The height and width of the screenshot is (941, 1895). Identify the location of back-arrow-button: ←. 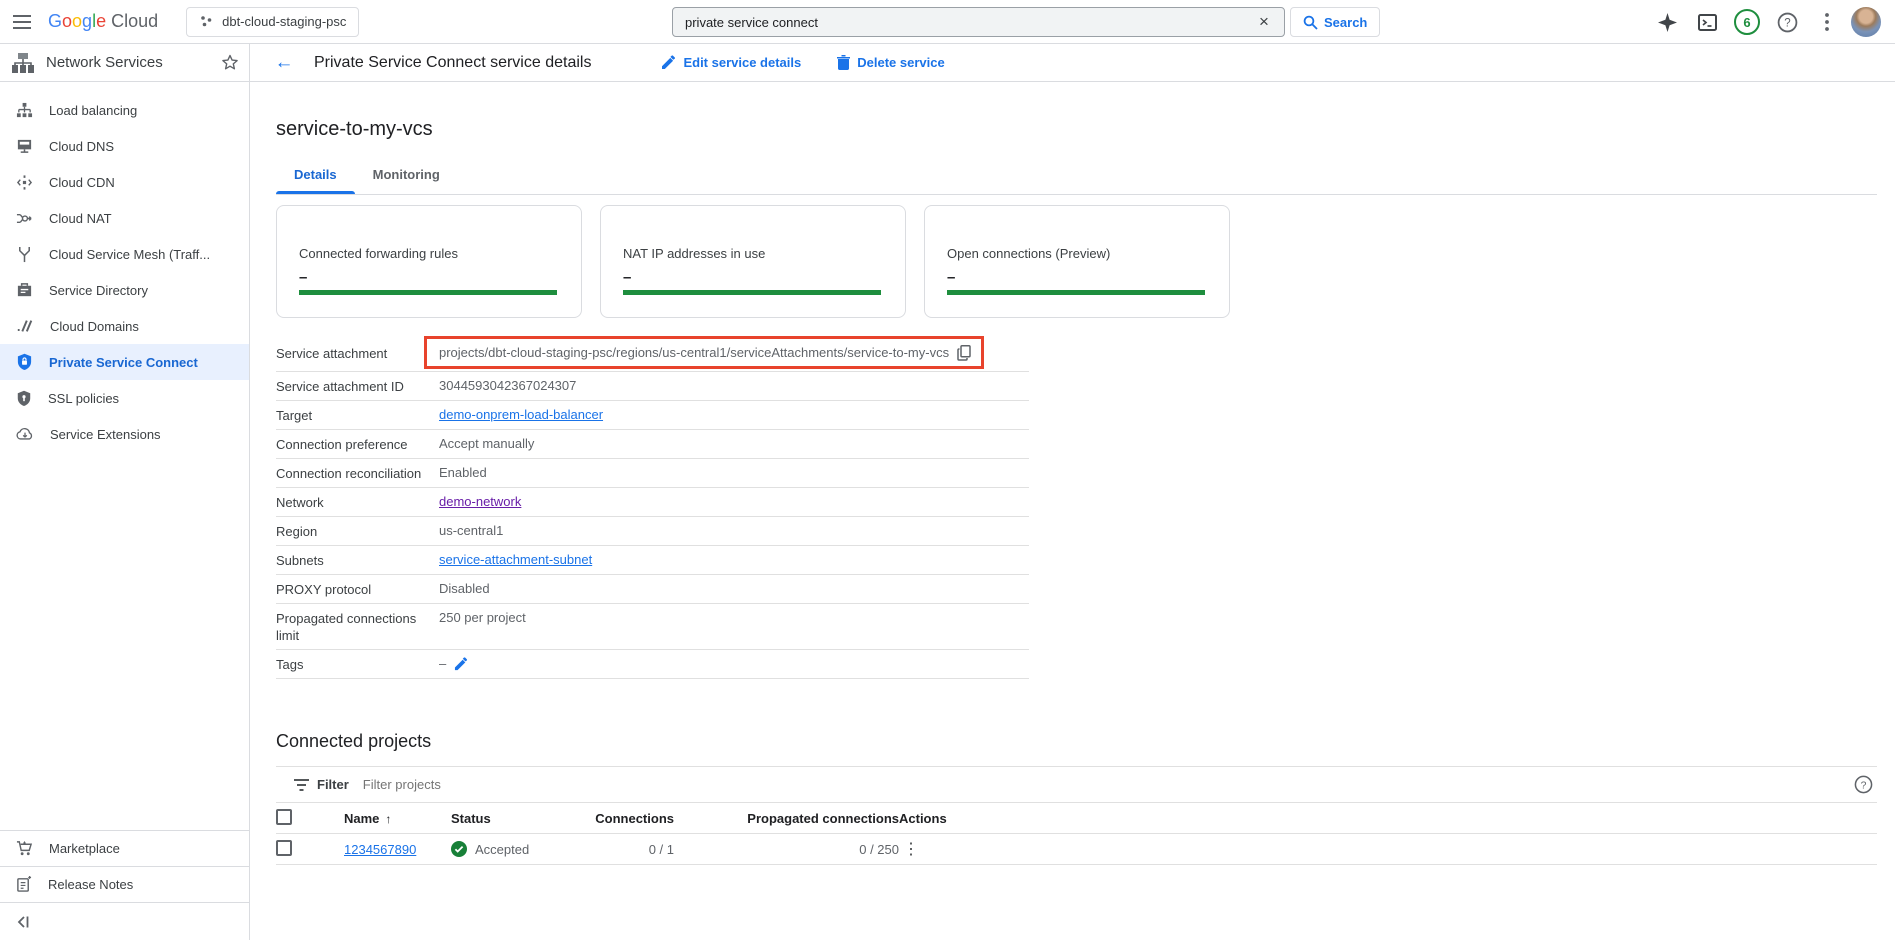
(284, 62).